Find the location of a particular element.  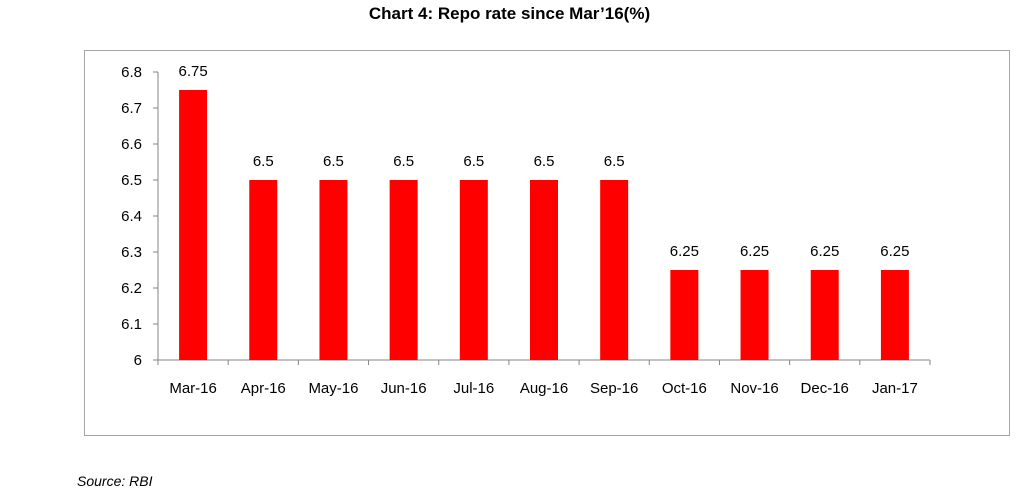

y-tick-label: 6 is located at coordinates (138, 360).